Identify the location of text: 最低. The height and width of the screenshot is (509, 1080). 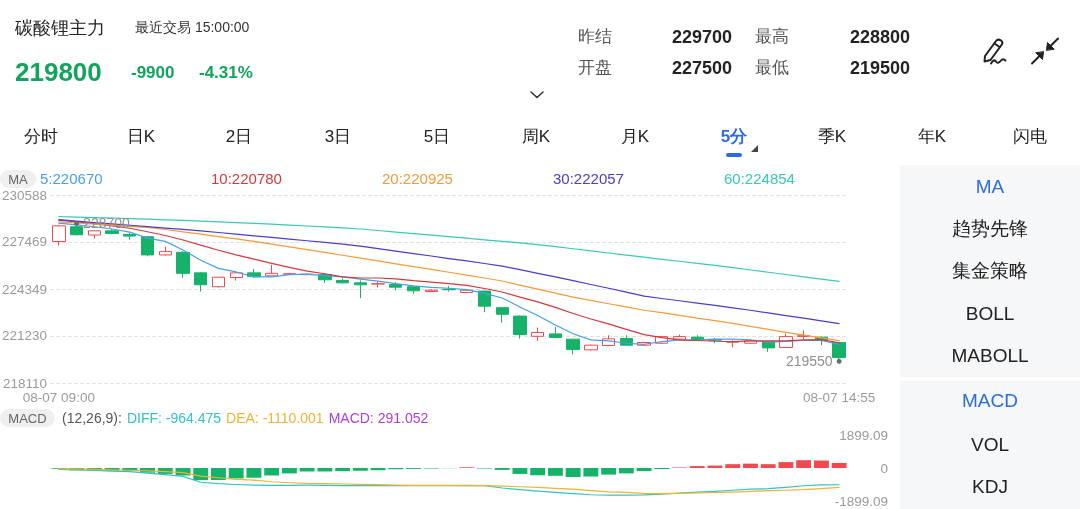
(772, 68).